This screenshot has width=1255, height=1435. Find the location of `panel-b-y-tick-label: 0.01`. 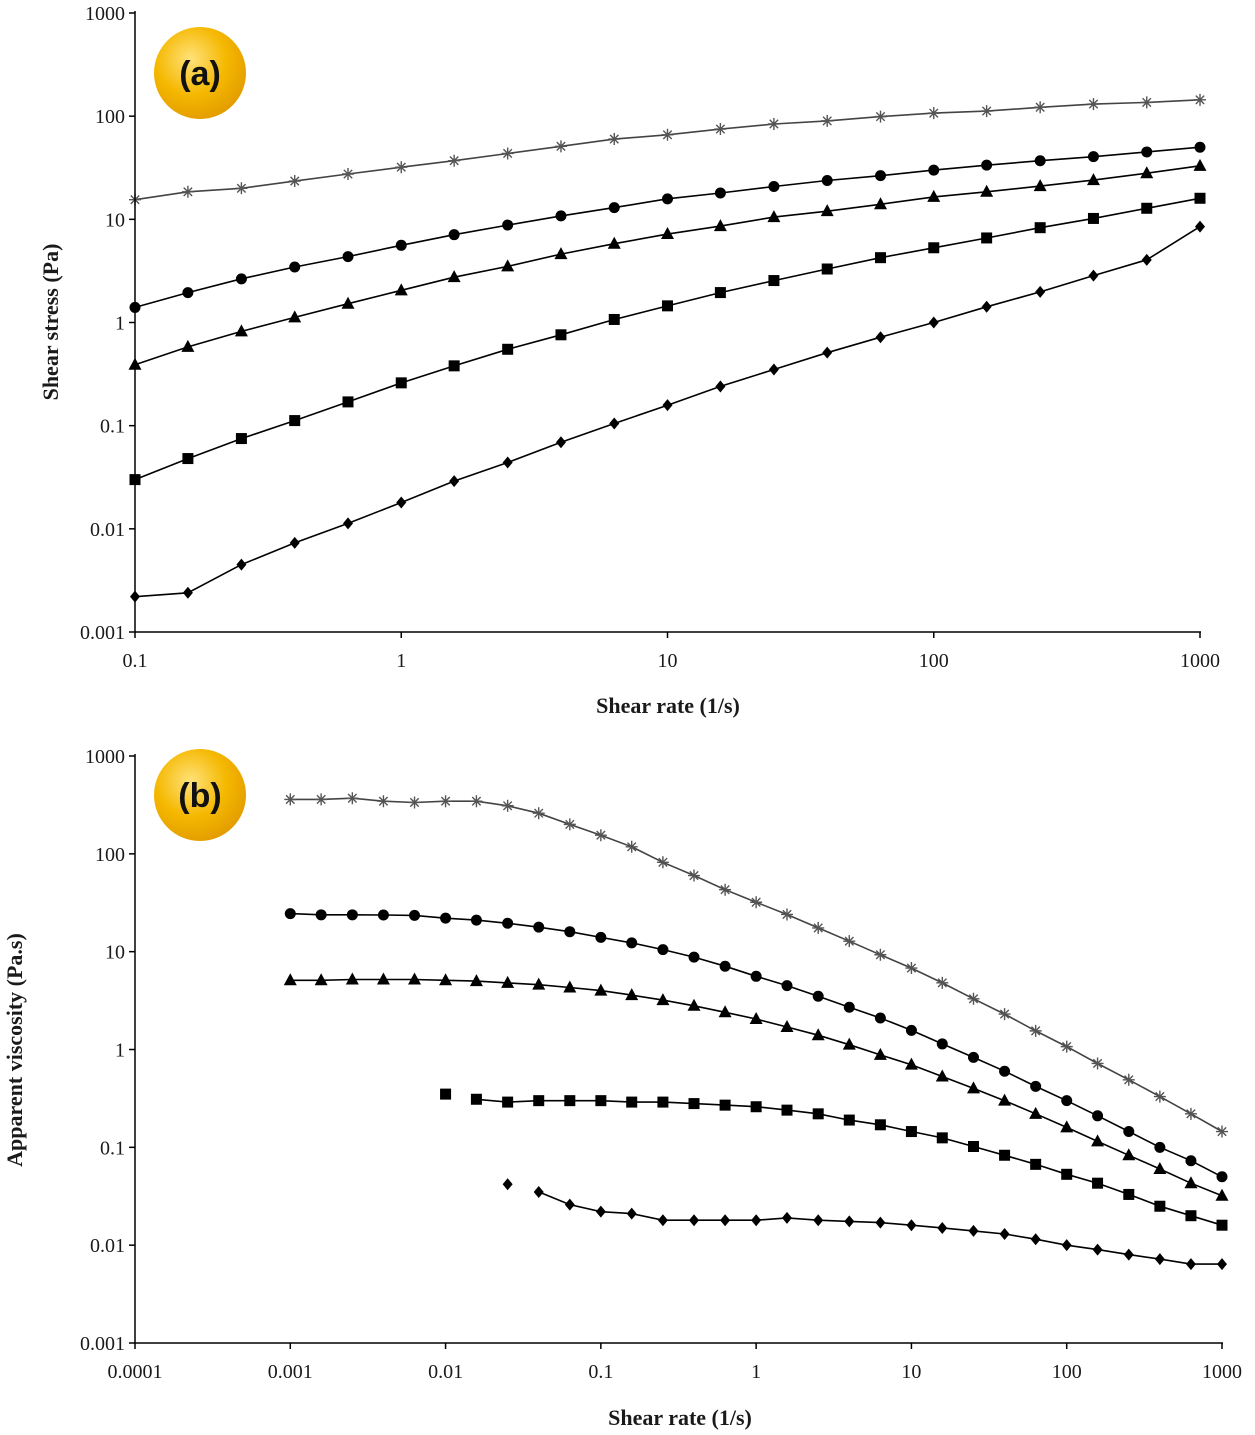

panel-b-y-tick-label: 0.01 is located at coordinates (107, 1246).